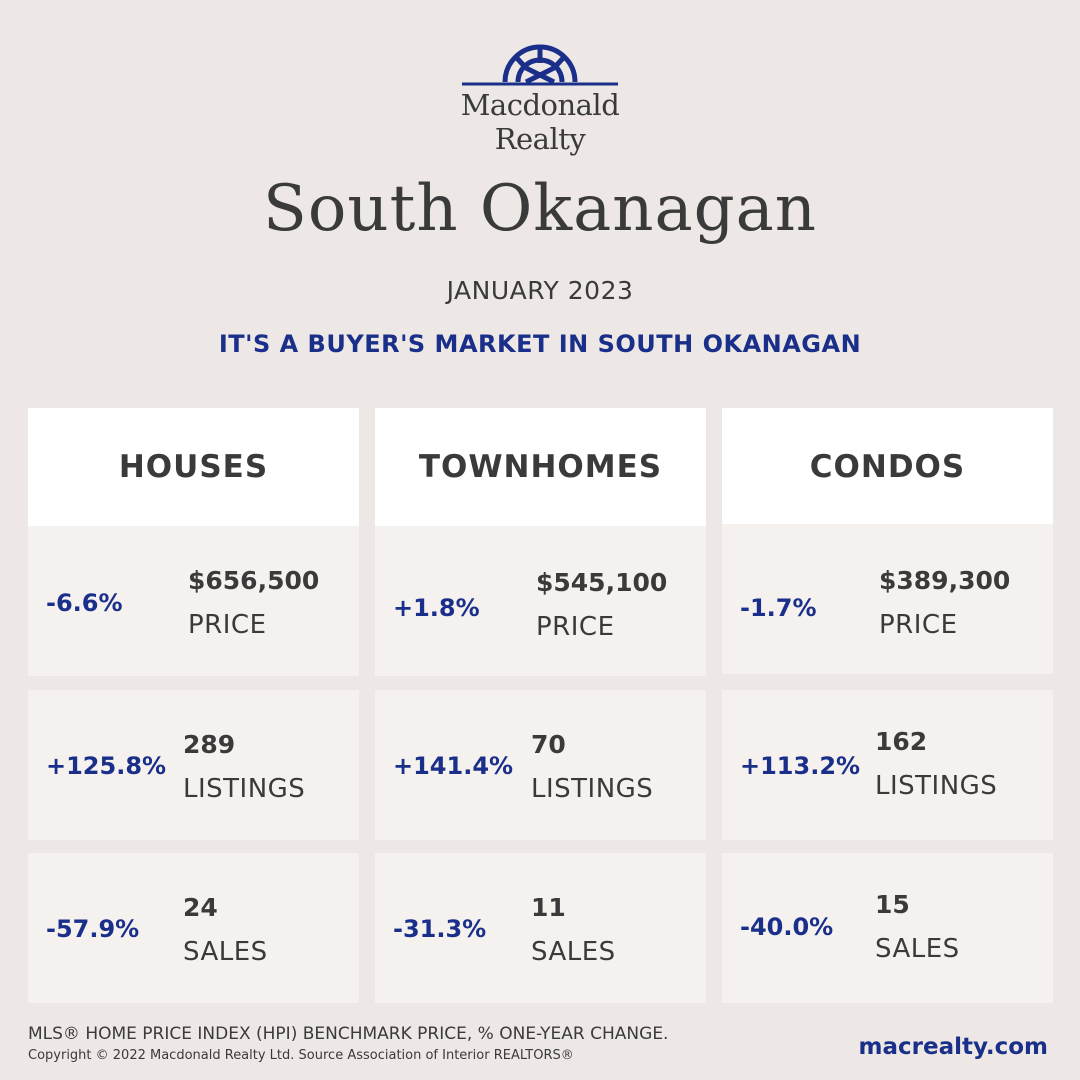  Describe the element at coordinates (540, 467) in the screenshot. I see `column-heading: TOWNHOMES` at that location.